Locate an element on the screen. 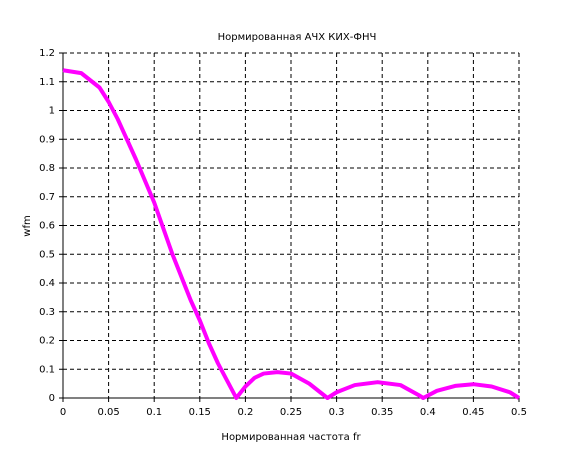 The width and height of the screenshot is (585, 449). y-tick-label: 1.2 is located at coordinates (47, 53).